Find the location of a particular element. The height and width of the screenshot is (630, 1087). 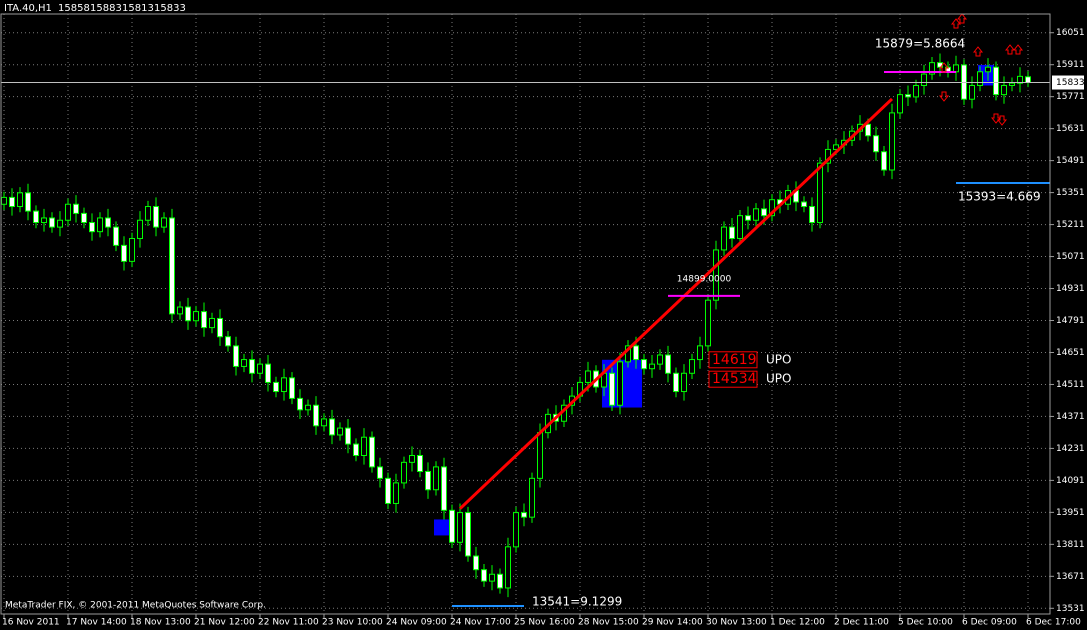

x-tick-label: 25 Nov 16:00 is located at coordinates (544, 623).